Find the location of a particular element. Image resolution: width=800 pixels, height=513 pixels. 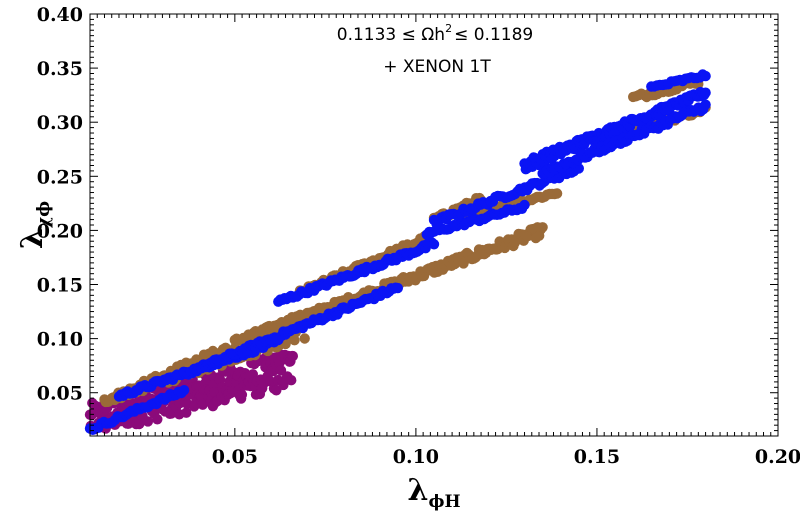

annotation-line-1: 0.1133 ≤ Ωh2 ≤ 0.1189 is located at coordinates (435, 33).